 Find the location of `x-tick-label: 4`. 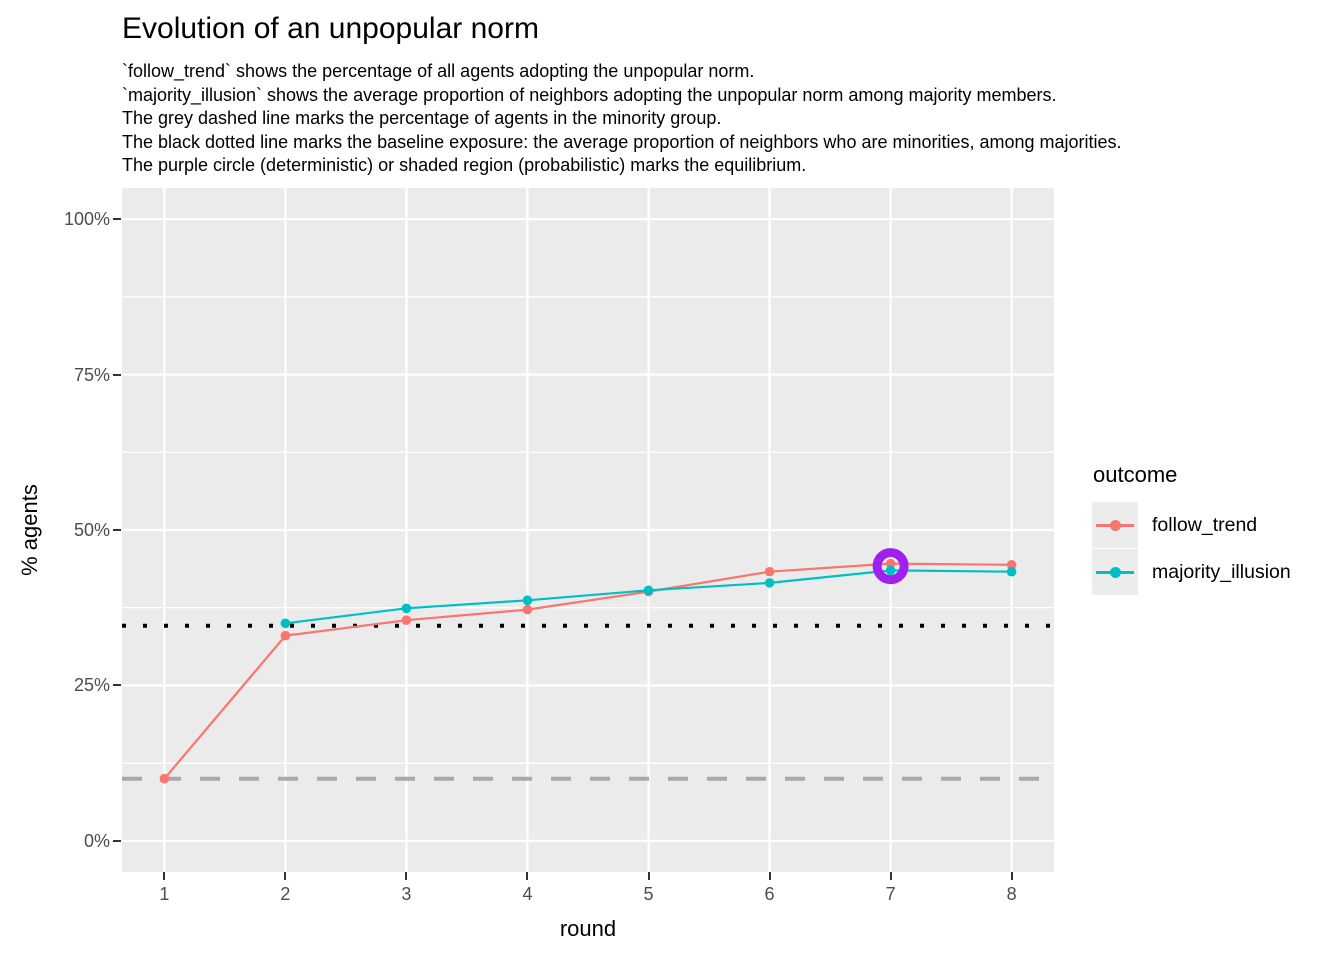

x-tick-label: 4 is located at coordinates (527, 894).